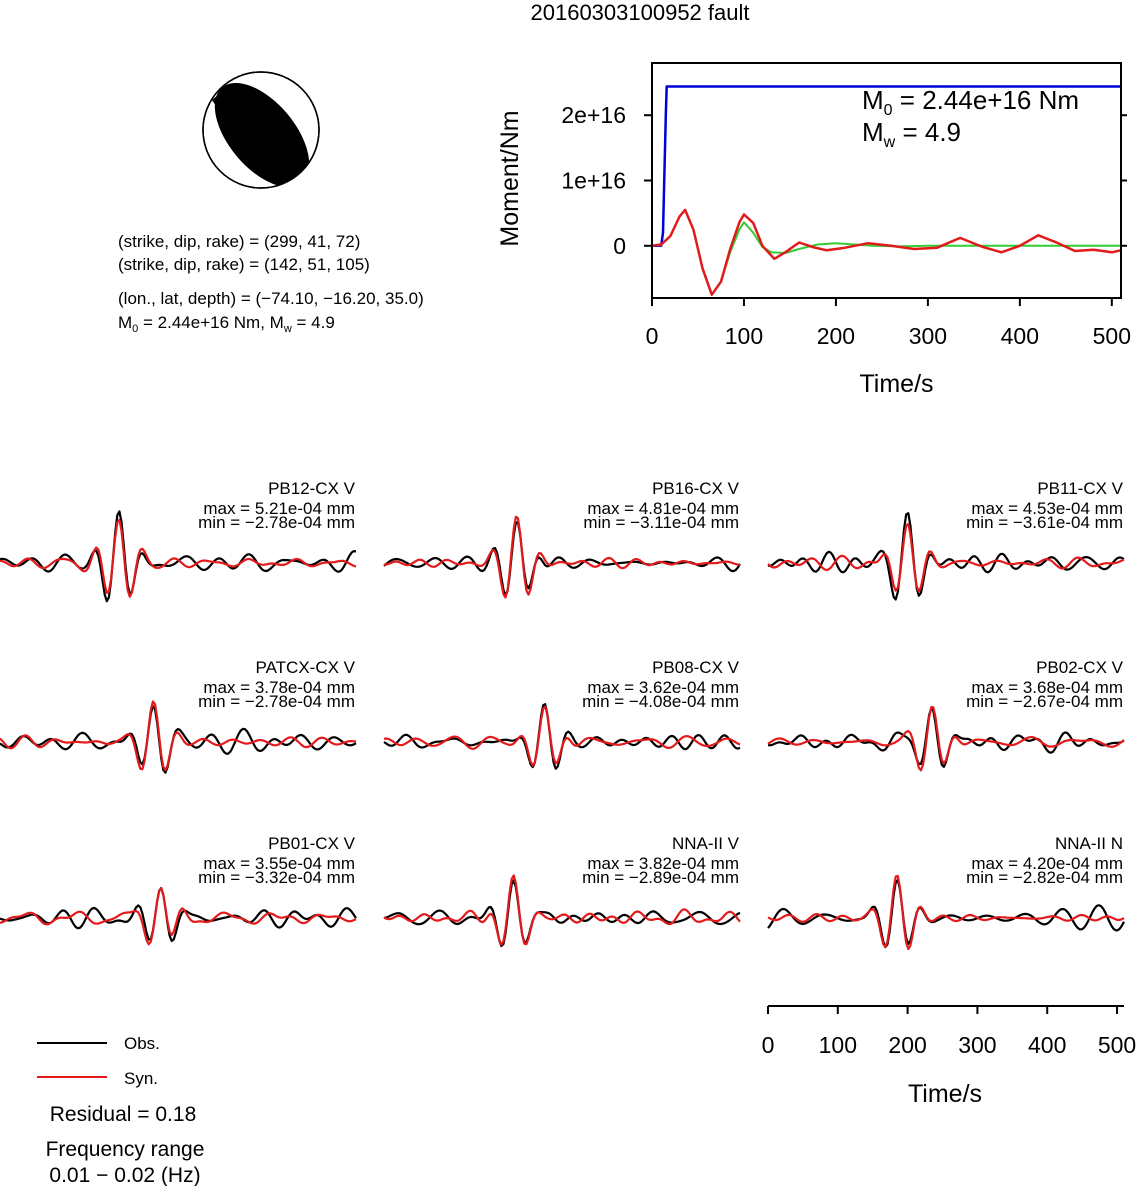 The image size is (1139, 1186). What do you see at coordinates (619, 246) in the screenshot?
I see `y-tick-label: 0` at bounding box center [619, 246].